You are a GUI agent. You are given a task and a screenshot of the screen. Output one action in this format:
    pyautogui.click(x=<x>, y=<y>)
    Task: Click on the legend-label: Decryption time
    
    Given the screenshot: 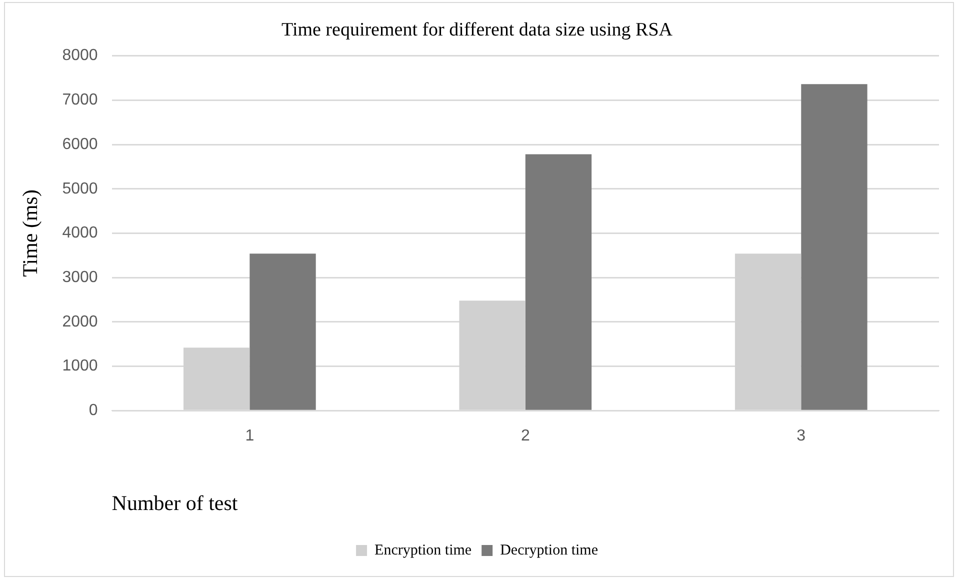 What is the action you would take?
    pyautogui.click(x=549, y=550)
    